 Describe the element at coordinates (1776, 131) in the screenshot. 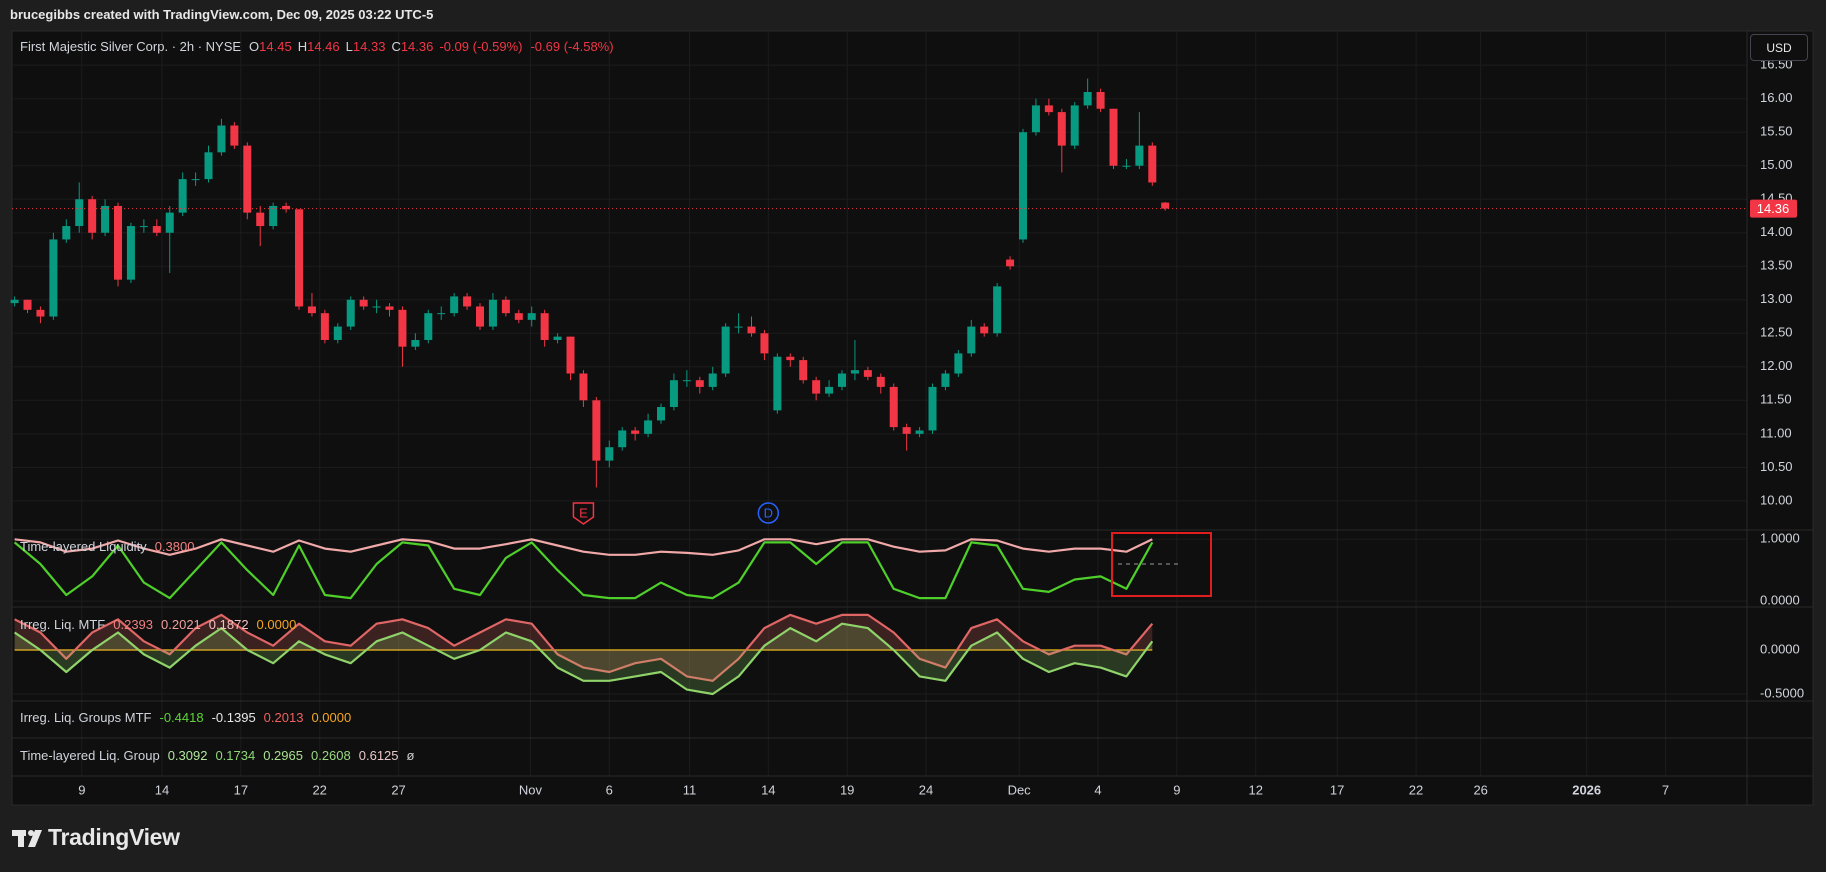

I see `y-tick-label: 15.50` at that location.